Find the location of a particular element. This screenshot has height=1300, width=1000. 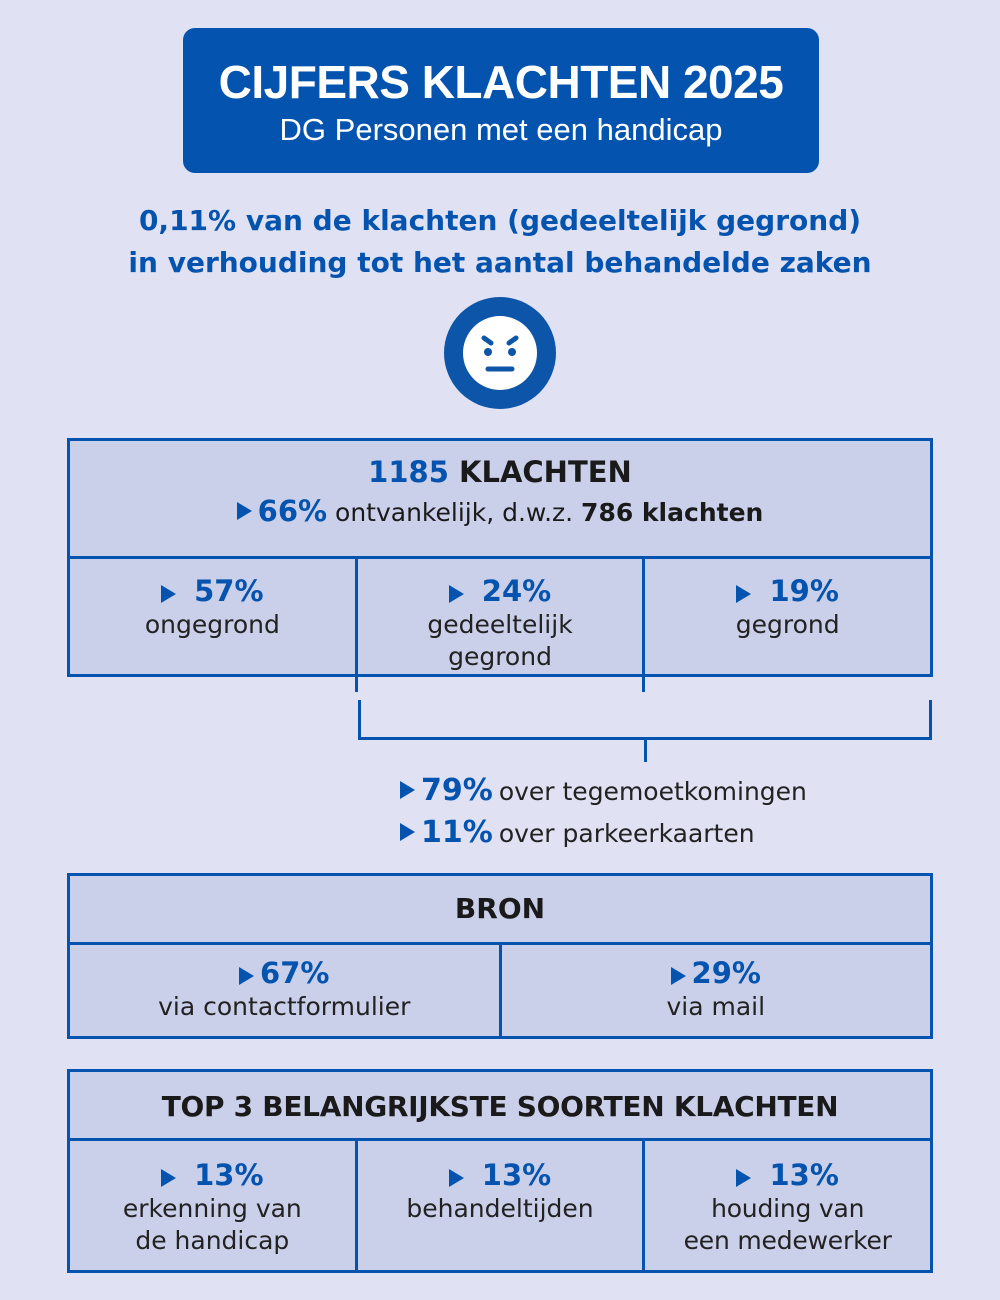

source-label: via contactformulier is located at coordinates (284, 1006).